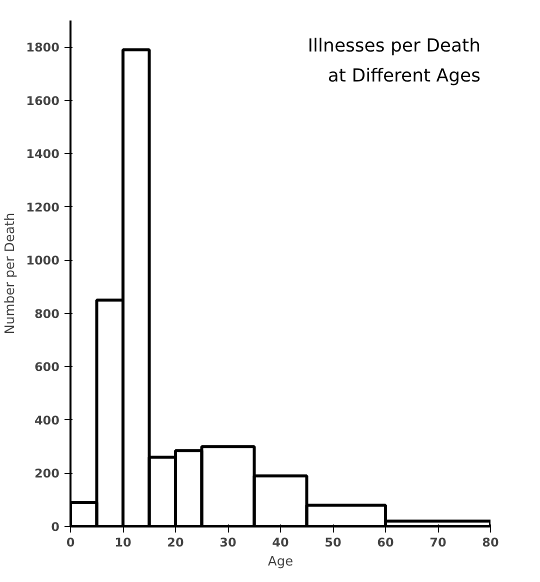  What do you see at coordinates (333, 543) in the screenshot?
I see `x-tick-label: 50` at bounding box center [333, 543].